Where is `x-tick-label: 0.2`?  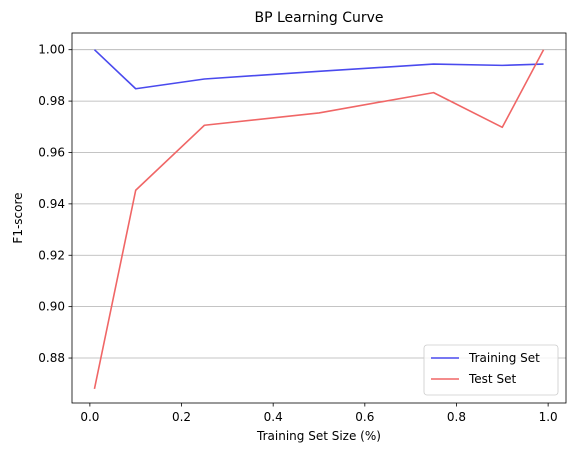 x-tick-label: 0.2 is located at coordinates (181, 417).